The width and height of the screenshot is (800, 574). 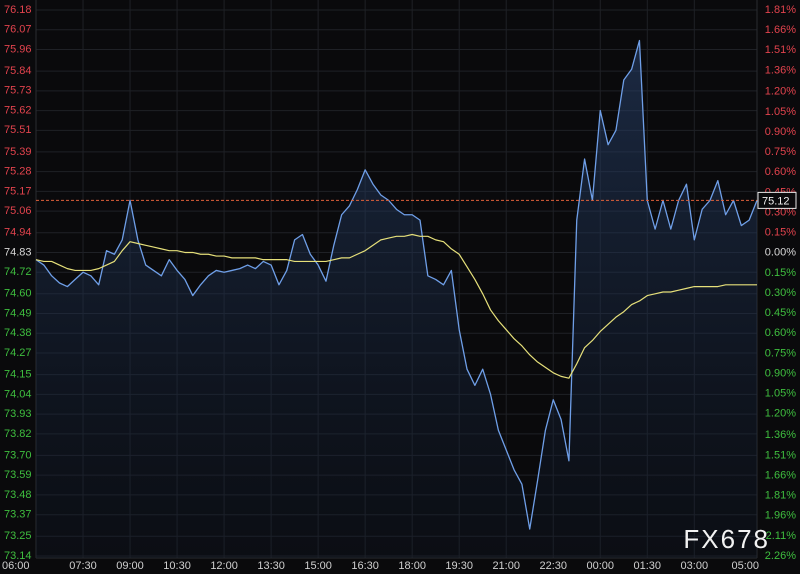 What do you see at coordinates (18, 515) in the screenshot?
I see `y-tick-label: 73.37` at bounding box center [18, 515].